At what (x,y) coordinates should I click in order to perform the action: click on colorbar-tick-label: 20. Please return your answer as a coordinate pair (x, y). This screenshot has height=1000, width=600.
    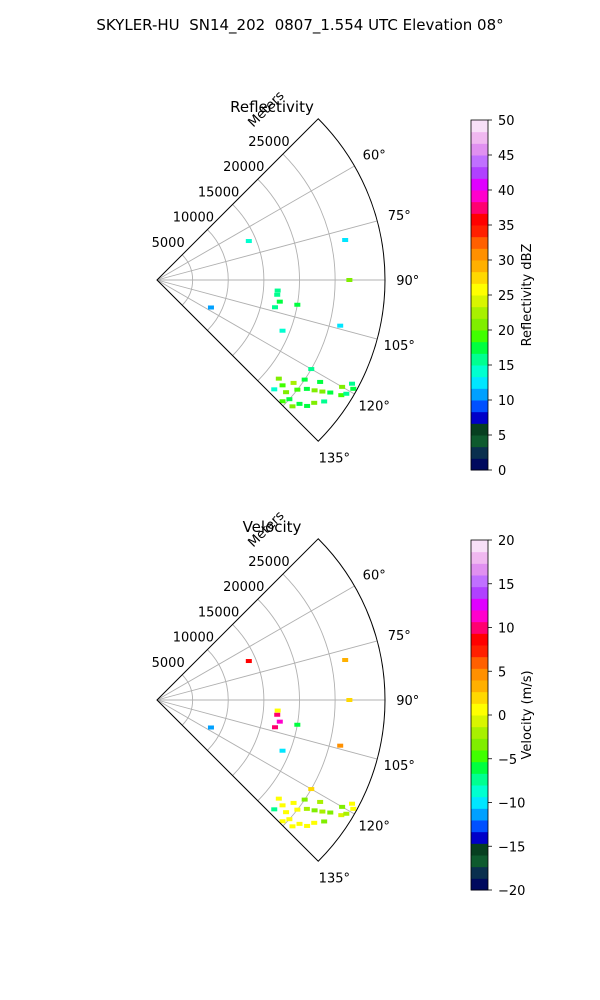
    Looking at the image, I should click on (506, 331).